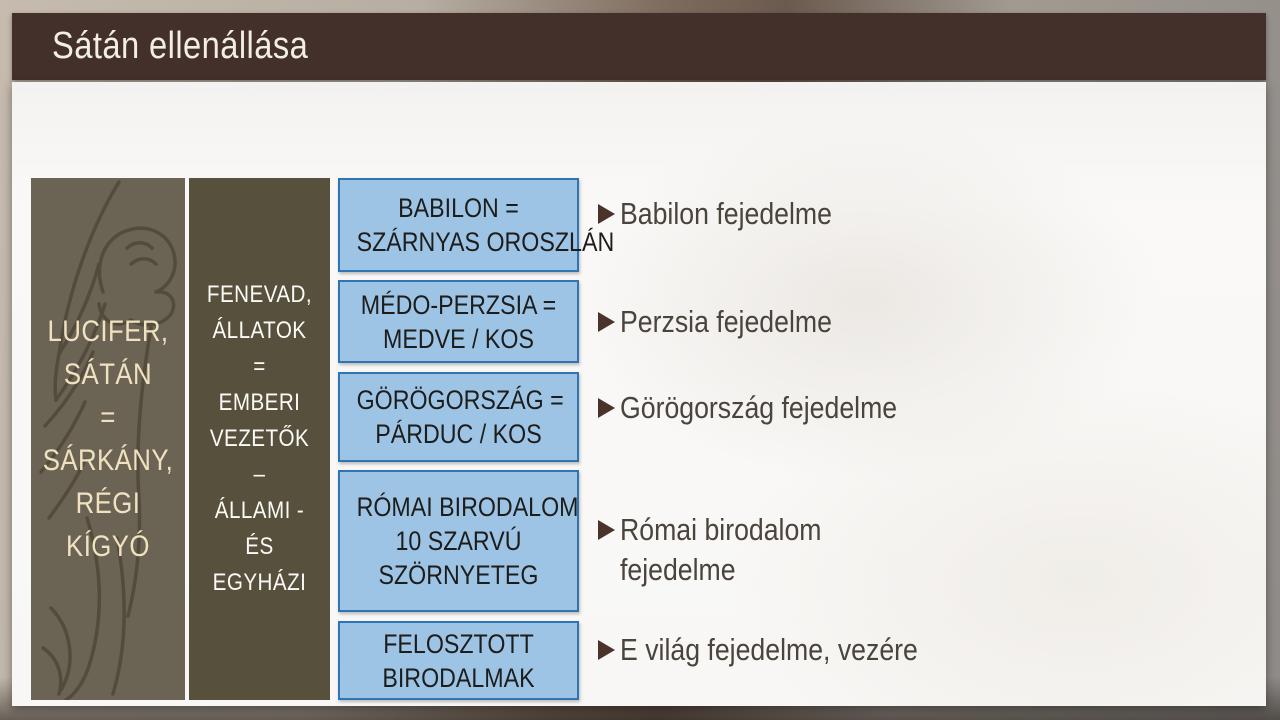 The width and height of the screenshot is (1280, 720). I want to click on list-item-perzsia-fejedelme: Perzsia fejedelme, so click(732, 322).